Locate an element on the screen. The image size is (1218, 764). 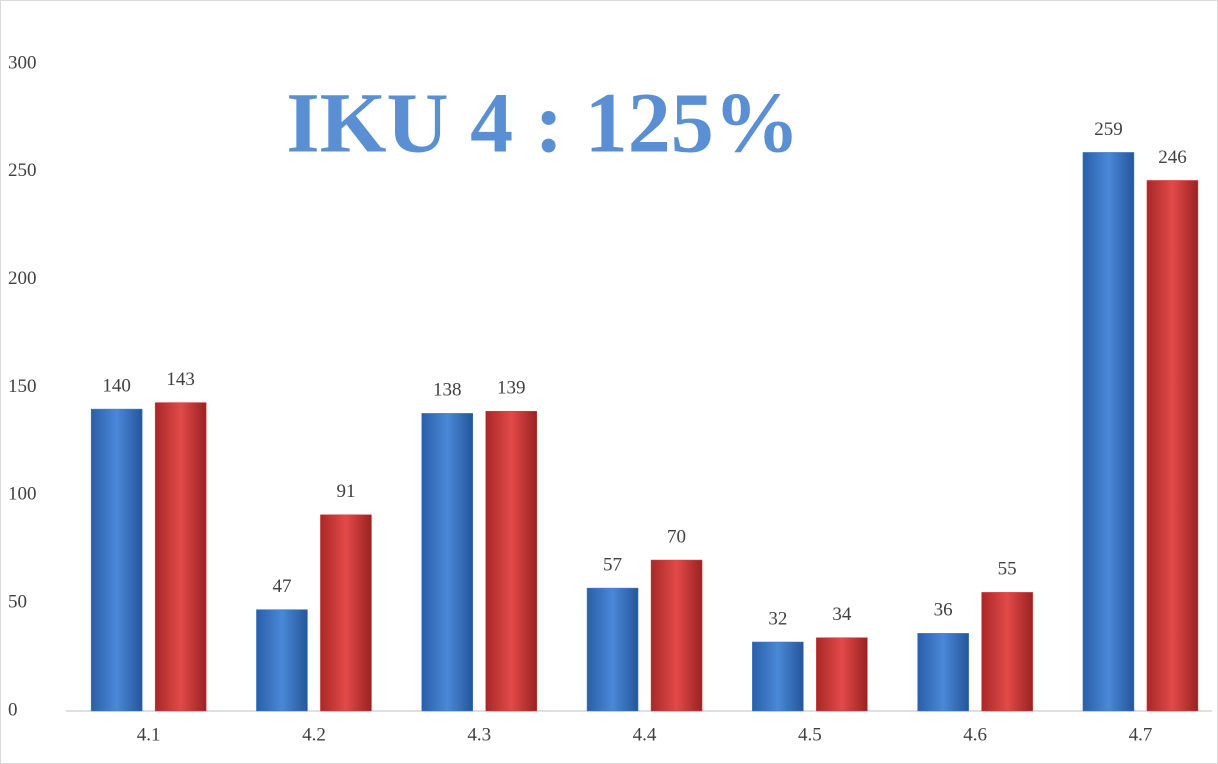
x-tick-label: 4.4 is located at coordinates (645, 734).